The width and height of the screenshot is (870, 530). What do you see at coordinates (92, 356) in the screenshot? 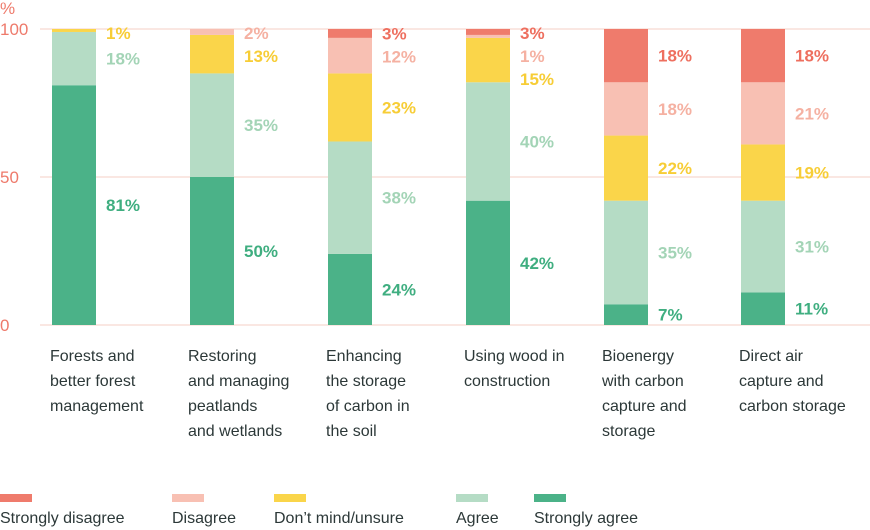
I see `category-line: Forests and` at bounding box center [92, 356].